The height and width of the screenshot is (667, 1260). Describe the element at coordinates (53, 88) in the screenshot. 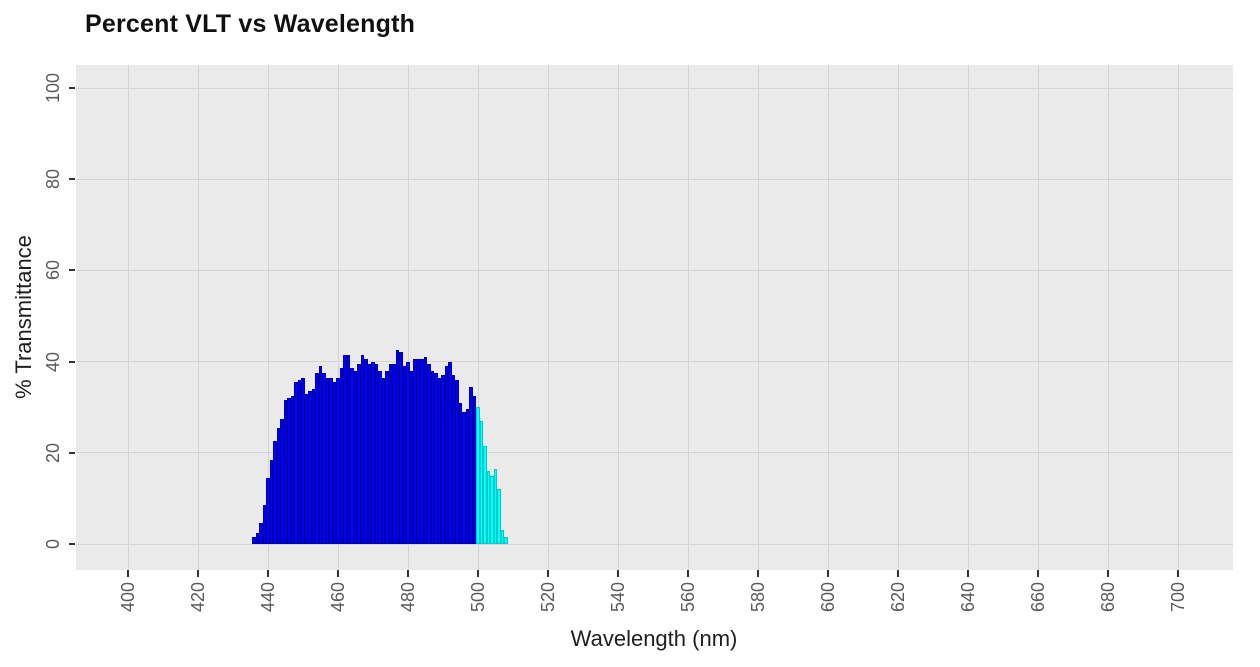

I see `y-tick-label: 100` at that location.